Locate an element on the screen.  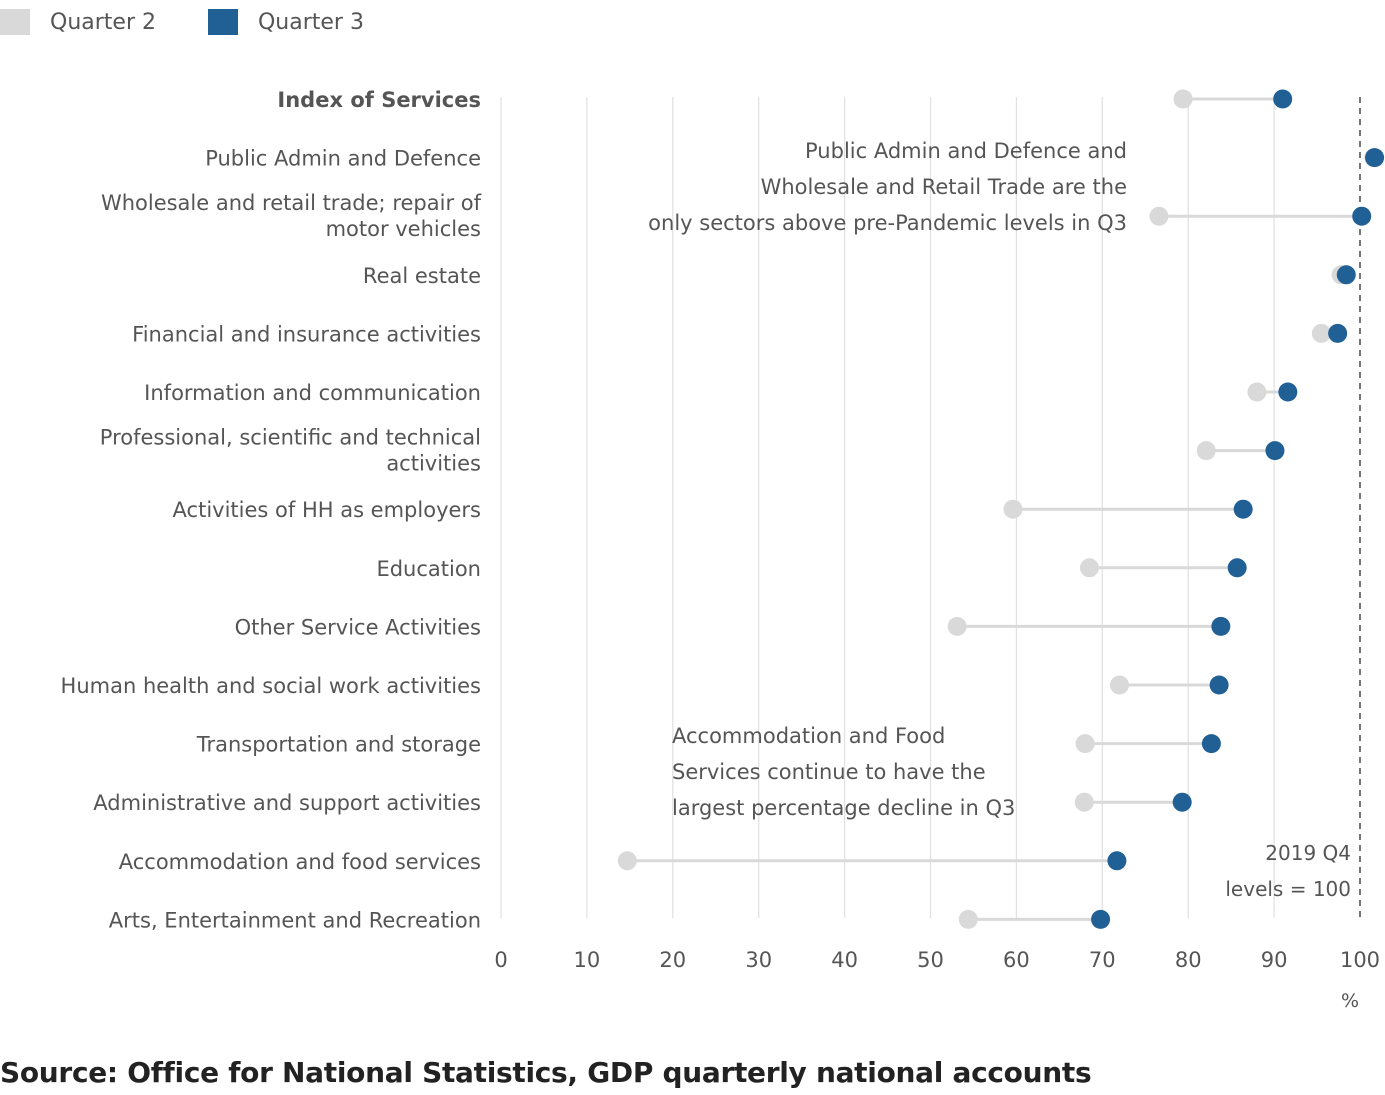
point-quarter-2-transportation-and-storage is located at coordinates (1085, 744).